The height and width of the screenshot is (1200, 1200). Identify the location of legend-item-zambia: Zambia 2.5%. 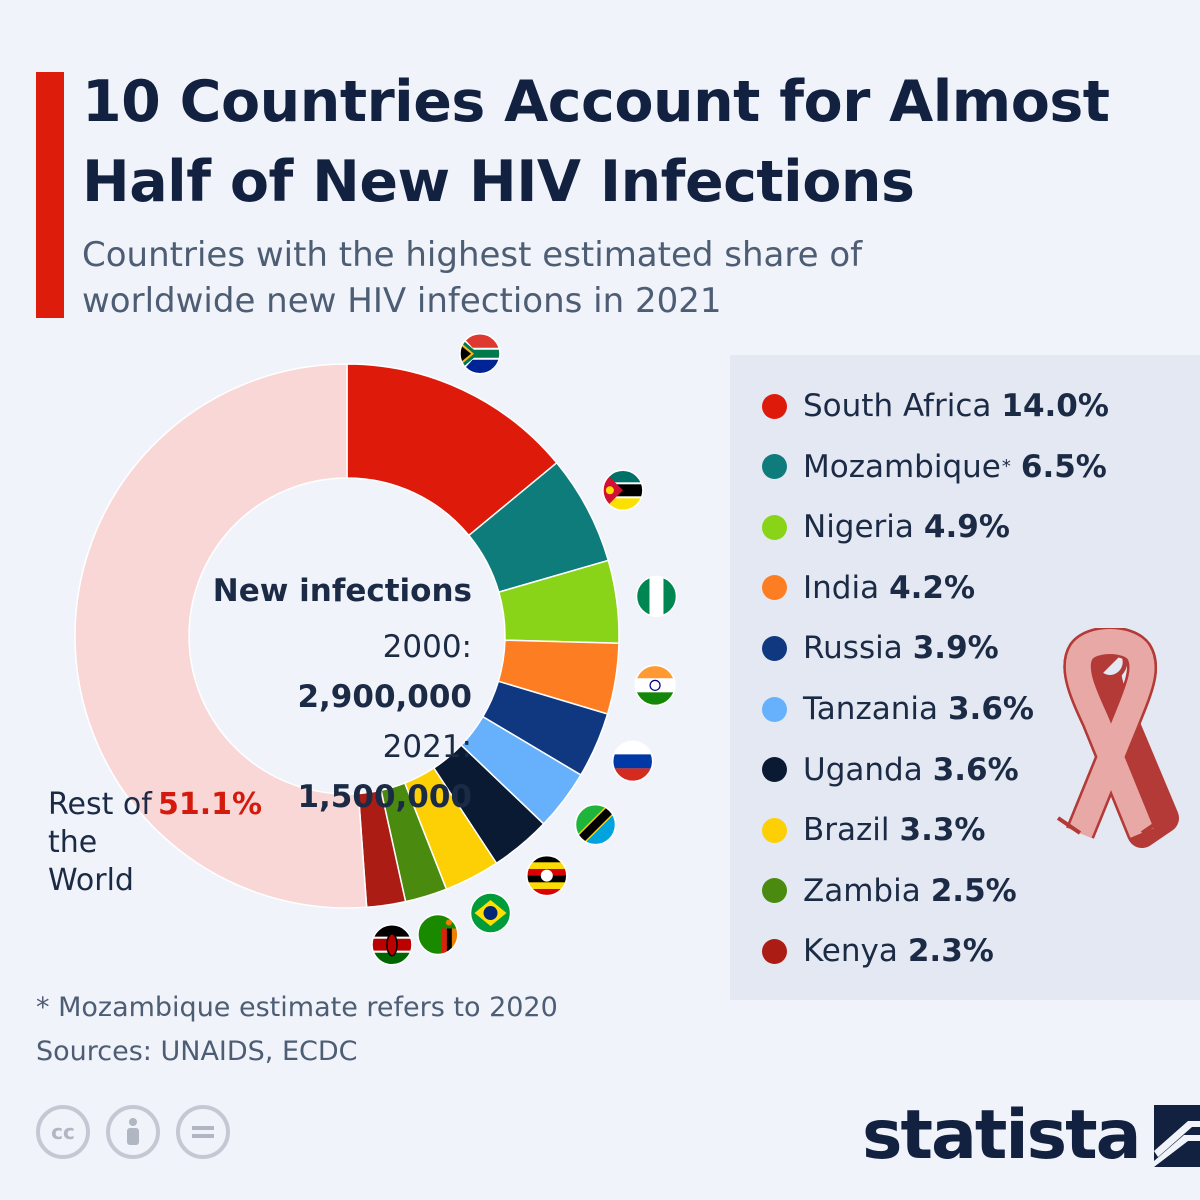
(889, 891).